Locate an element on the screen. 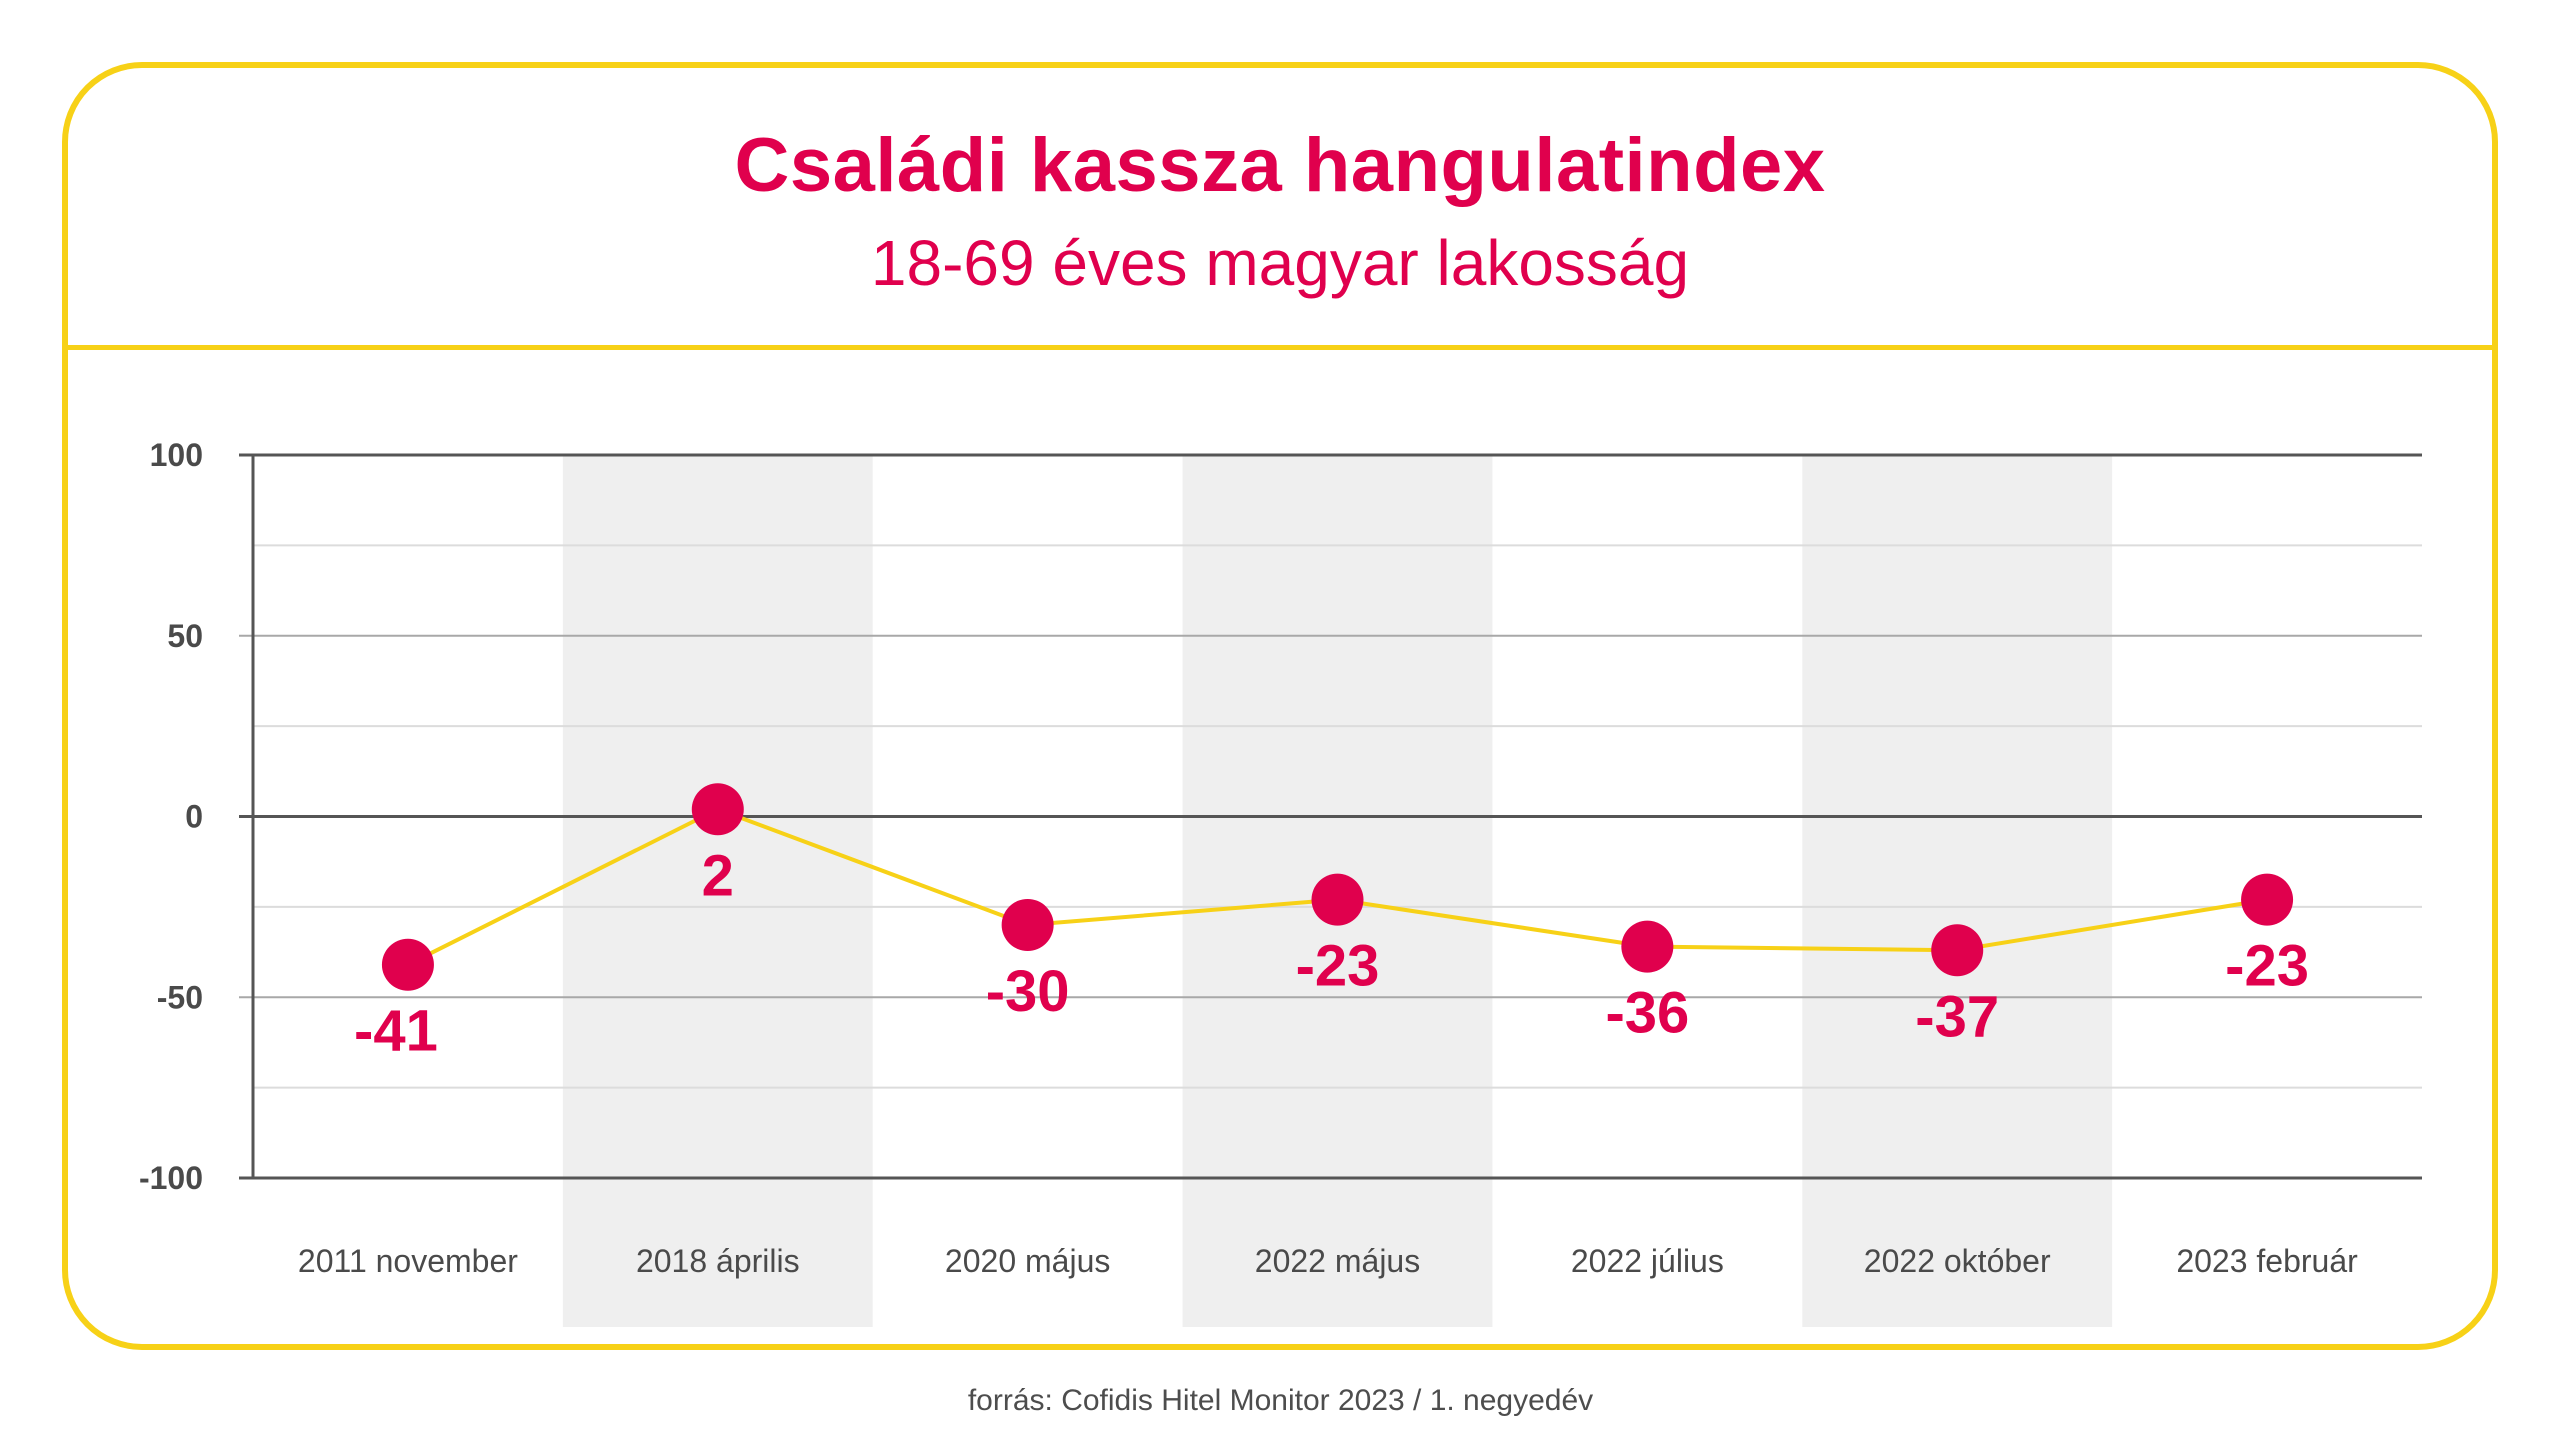  x-category-label: 2022 július is located at coordinates (1647, 1261).